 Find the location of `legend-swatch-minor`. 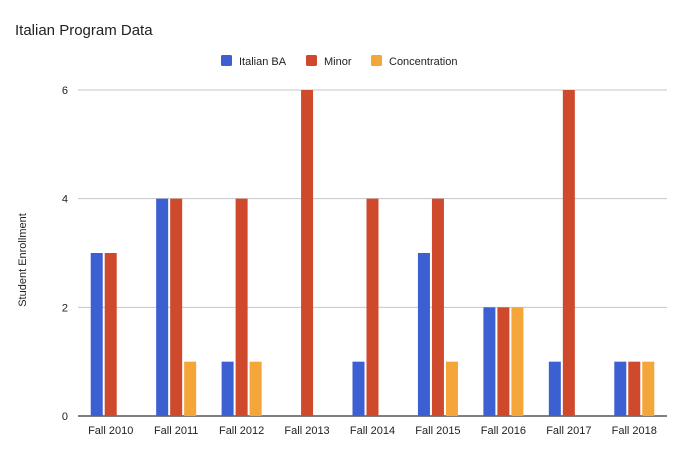

legend-swatch-minor is located at coordinates (311, 60).